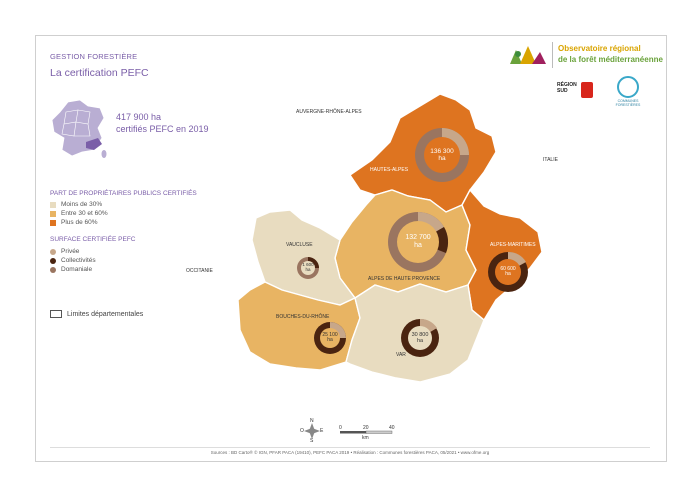 This screenshot has height=495, width=700. Describe the element at coordinates (508, 268) in the screenshot. I see `value-text: 60 600` at that location.